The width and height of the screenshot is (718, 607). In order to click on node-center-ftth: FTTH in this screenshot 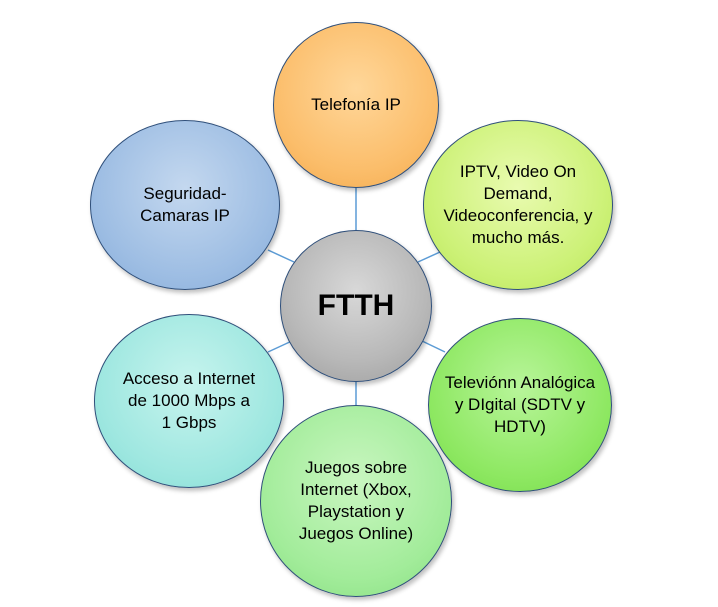, I will do `click(356, 306)`.